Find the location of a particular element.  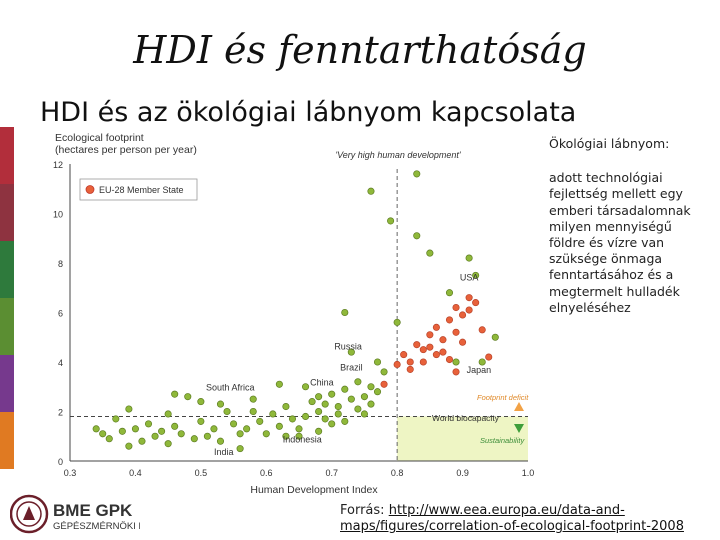

y-tick-label: 4 is located at coordinates (60, 363).